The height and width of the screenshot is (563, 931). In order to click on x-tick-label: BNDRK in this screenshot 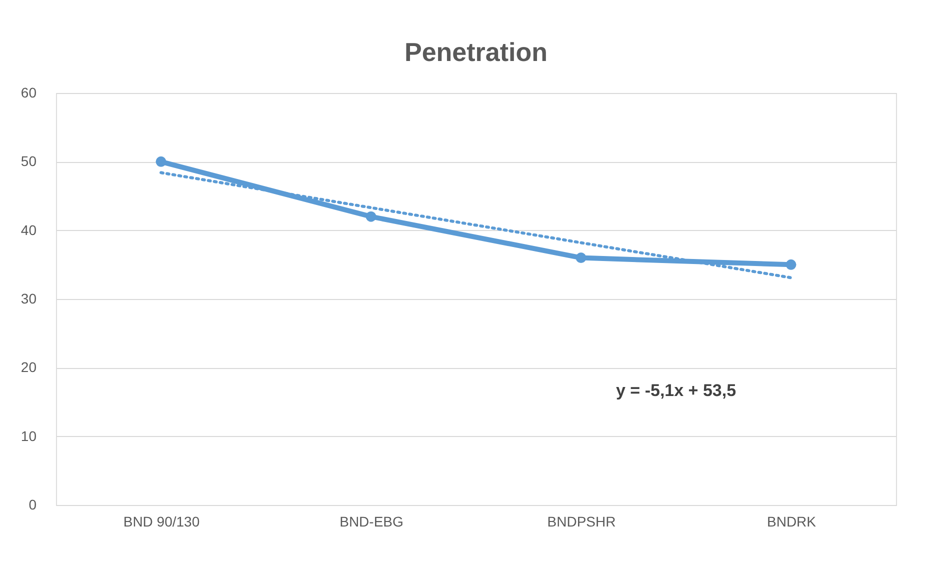, I will do `click(791, 522)`.